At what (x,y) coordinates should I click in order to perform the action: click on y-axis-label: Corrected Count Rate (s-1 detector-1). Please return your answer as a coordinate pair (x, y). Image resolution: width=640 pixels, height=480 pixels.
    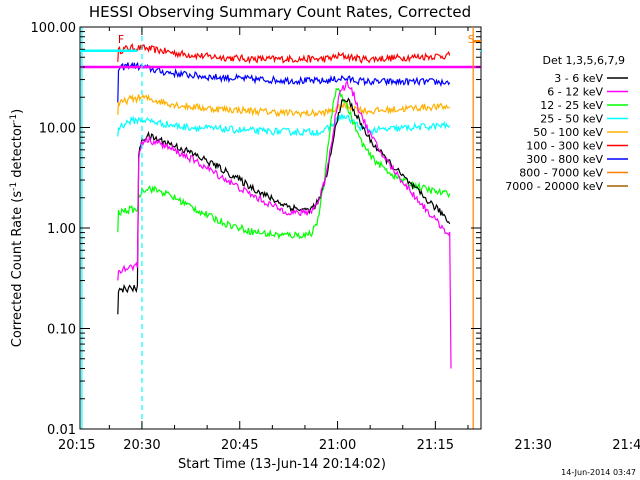
    Looking at the image, I should click on (17, 228).